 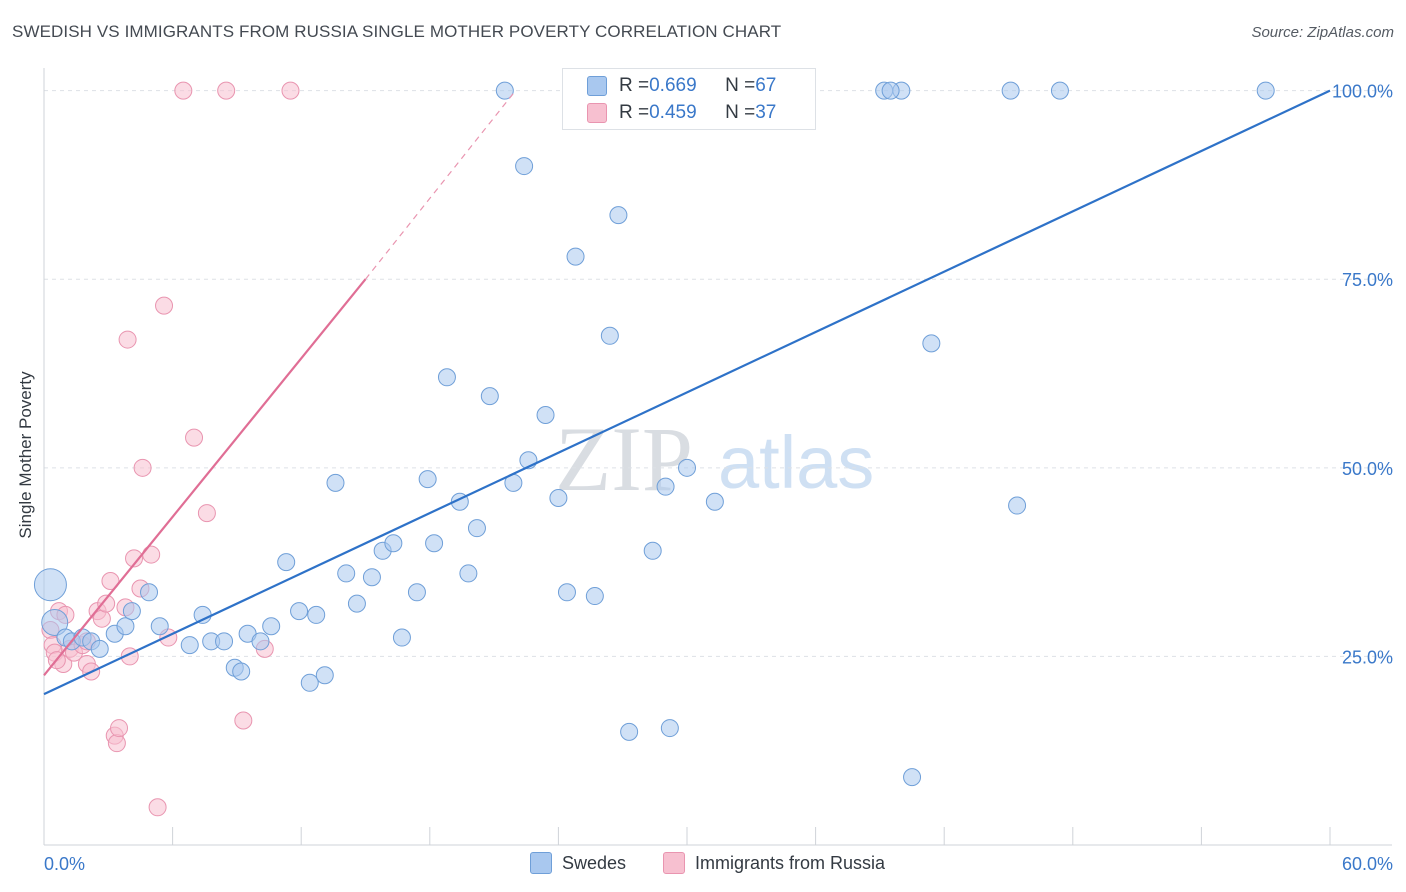 I want to click on stats-r-value: 0.459, so click(x=673, y=112).